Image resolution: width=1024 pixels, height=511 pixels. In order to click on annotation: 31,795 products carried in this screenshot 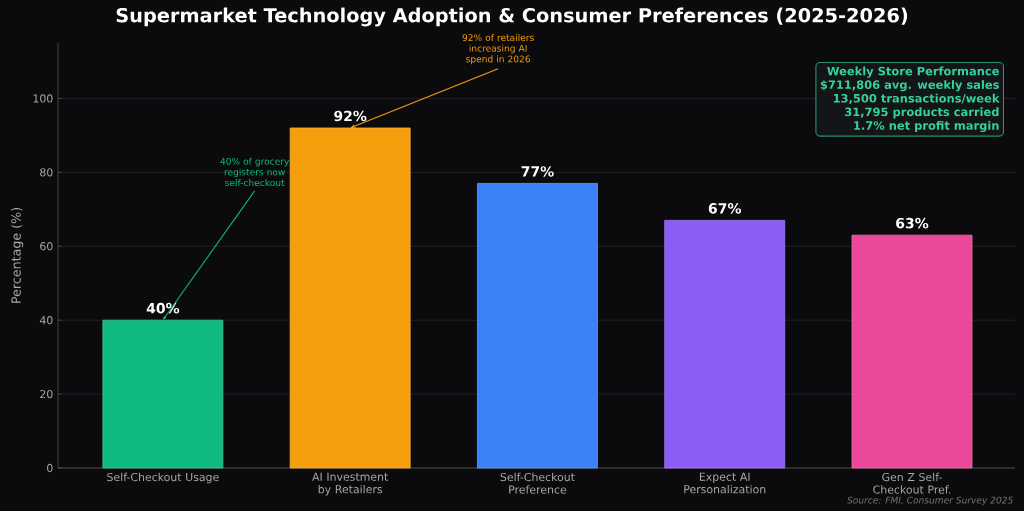, I will do `click(922, 113)`.